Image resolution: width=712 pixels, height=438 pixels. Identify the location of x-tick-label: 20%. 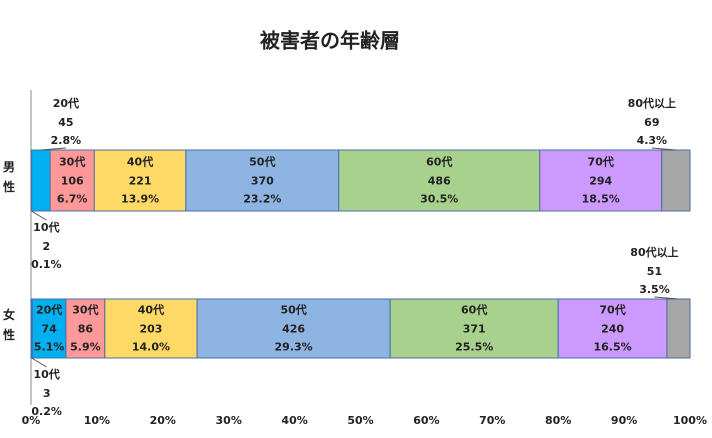
(163, 420).